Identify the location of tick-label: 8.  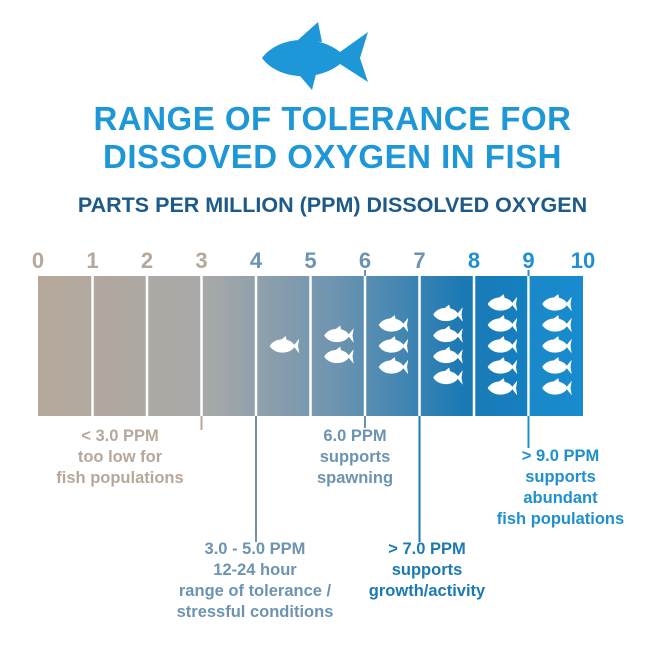
(474, 260).